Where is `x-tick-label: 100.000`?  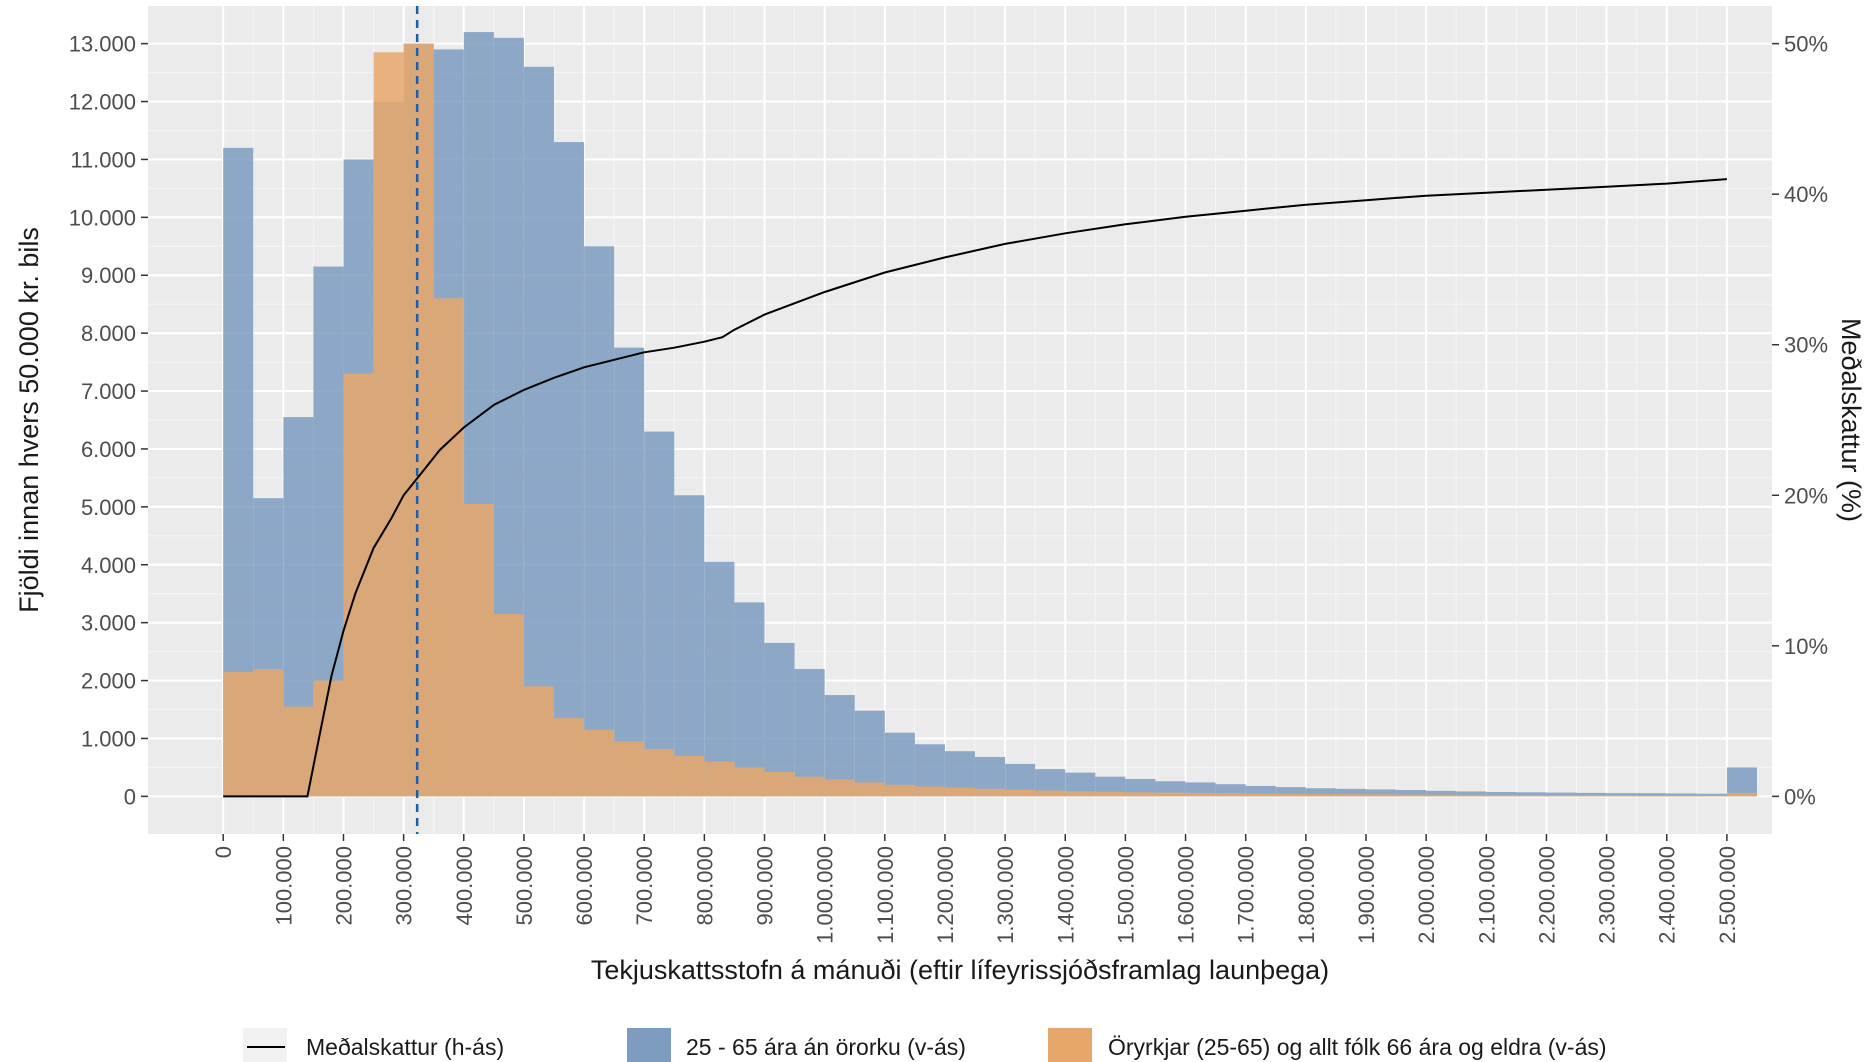 x-tick-label: 100.000 is located at coordinates (283, 886).